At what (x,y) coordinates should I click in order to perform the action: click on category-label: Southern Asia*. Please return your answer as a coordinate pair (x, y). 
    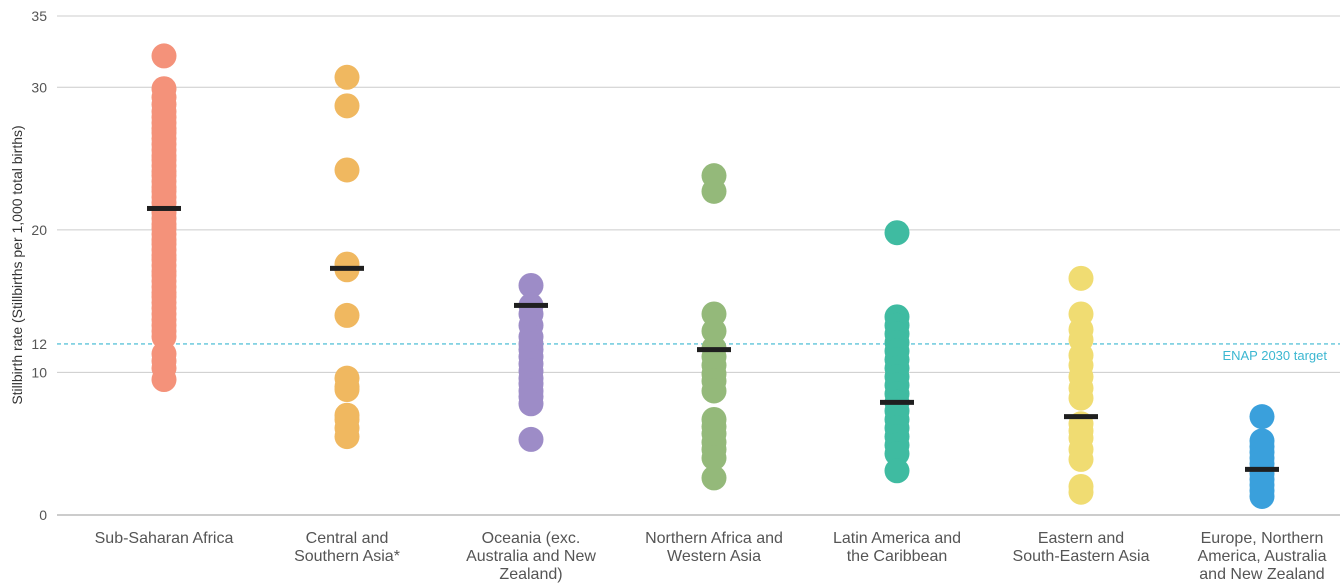
    Looking at the image, I should click on (347, 556).